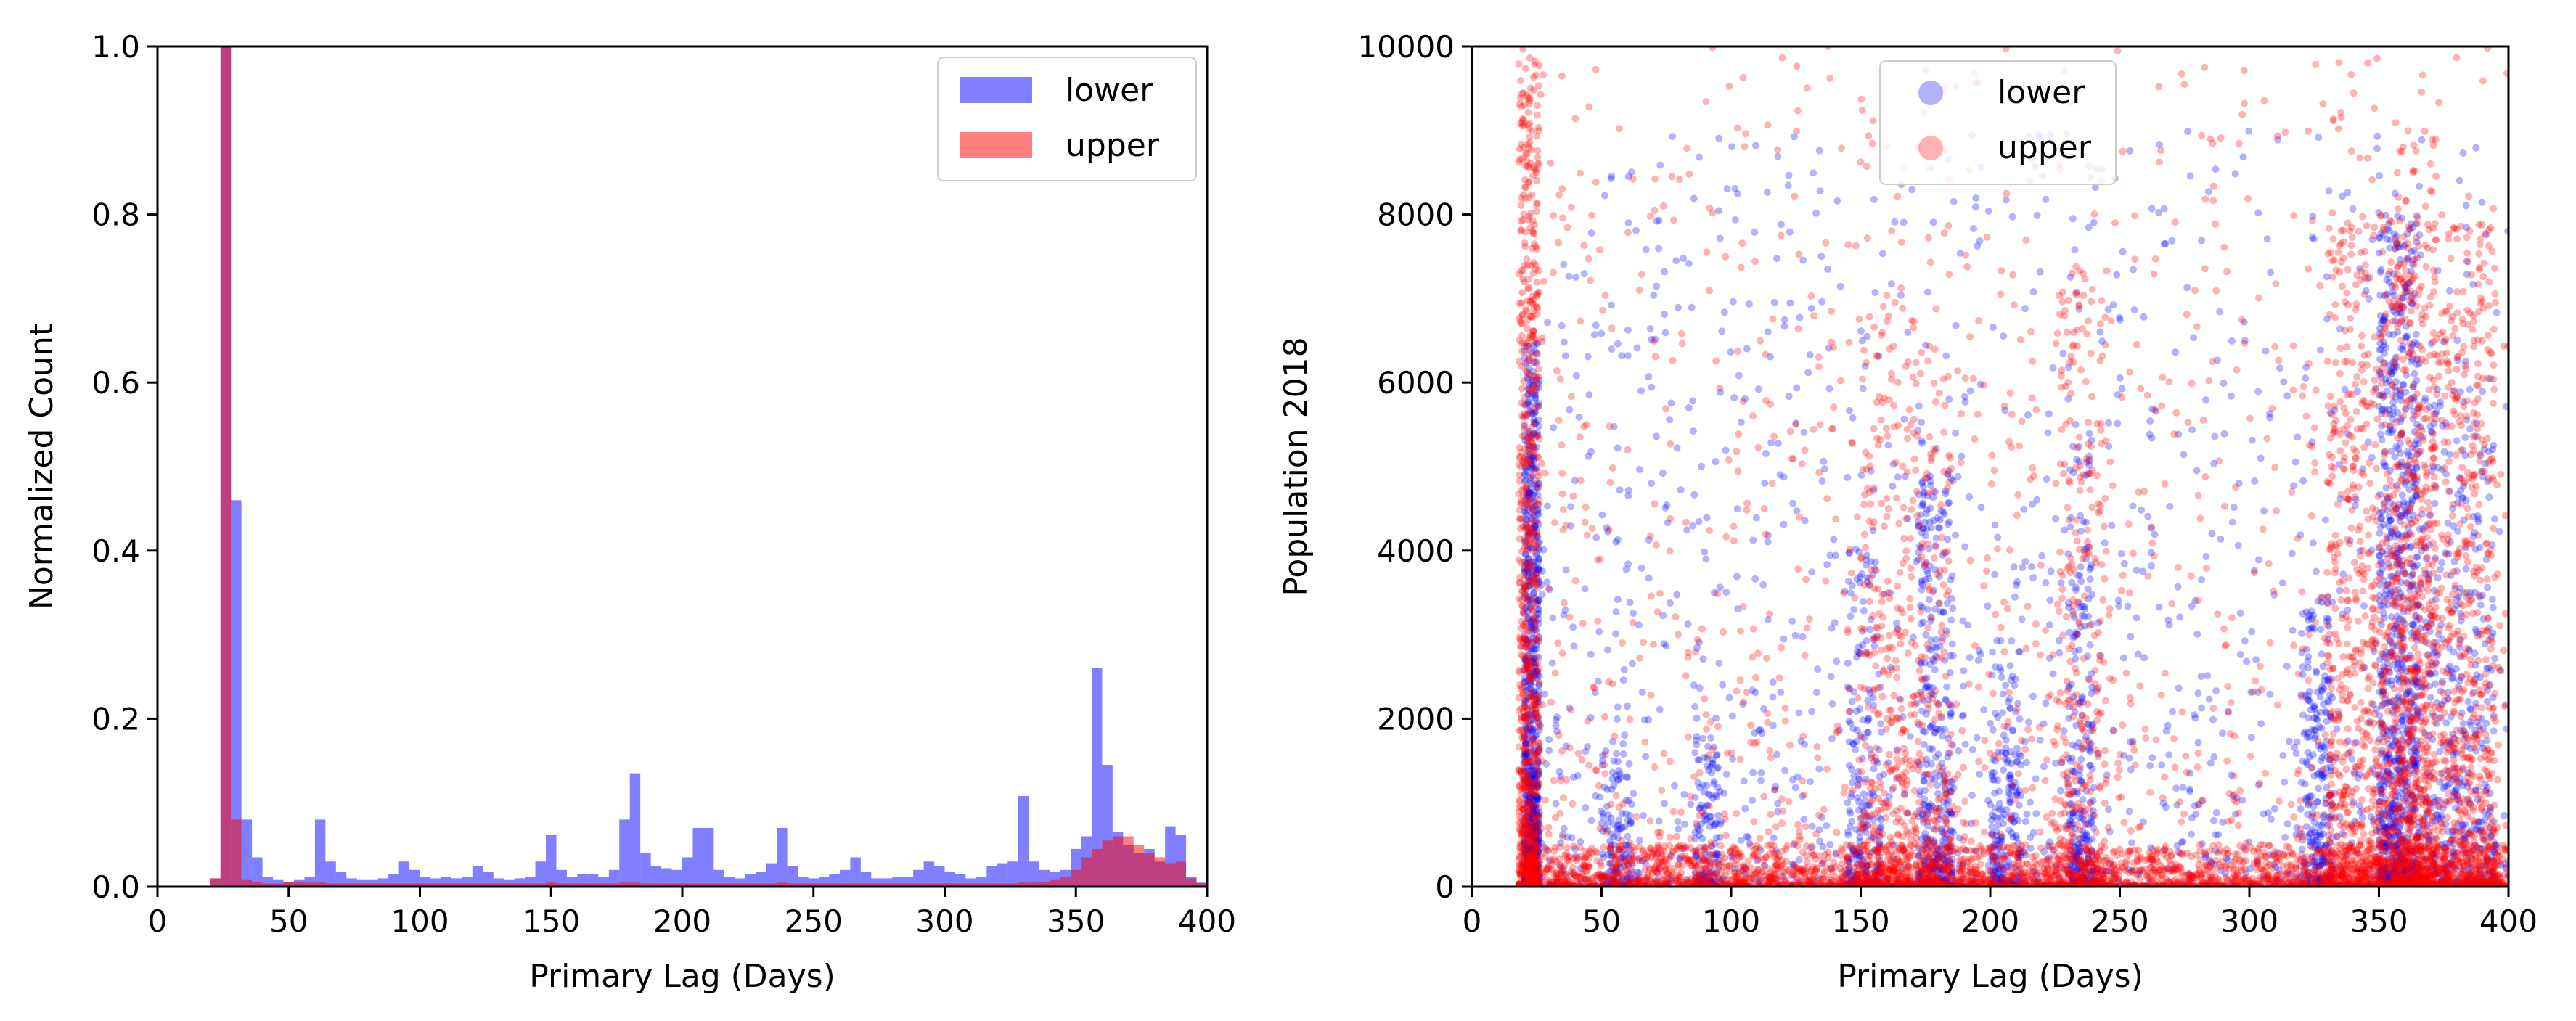  What do you see at coordinates (682, 976) in the screenshot?
I see `histogram-x-axis-label: Primary Lag (Days)` at bounding box center [682, 976].